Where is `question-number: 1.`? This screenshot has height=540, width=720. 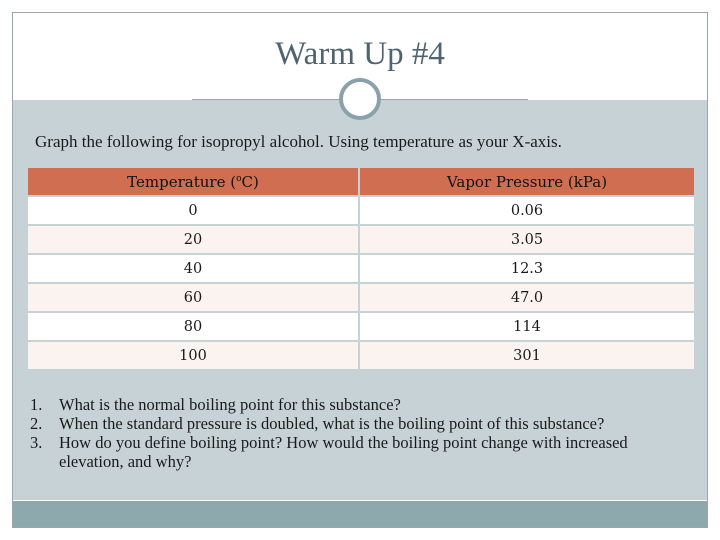
question-number: 1. is located at coordinates (36, 404).